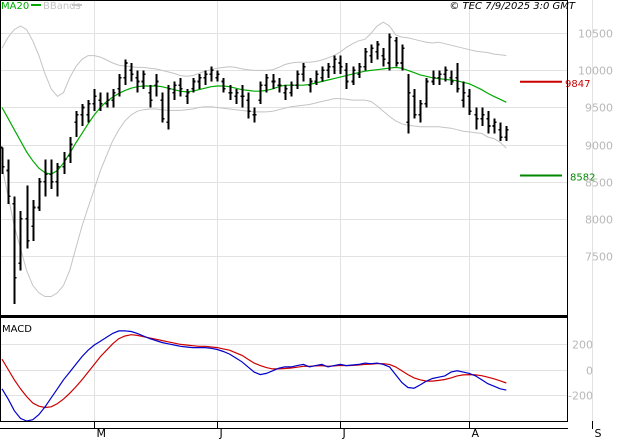 The height and width of the screenshot is (444, 627). Describe the element at coordinates (577, 84) in the screenshot. I see `resistance-level-label: 9847` at that location.